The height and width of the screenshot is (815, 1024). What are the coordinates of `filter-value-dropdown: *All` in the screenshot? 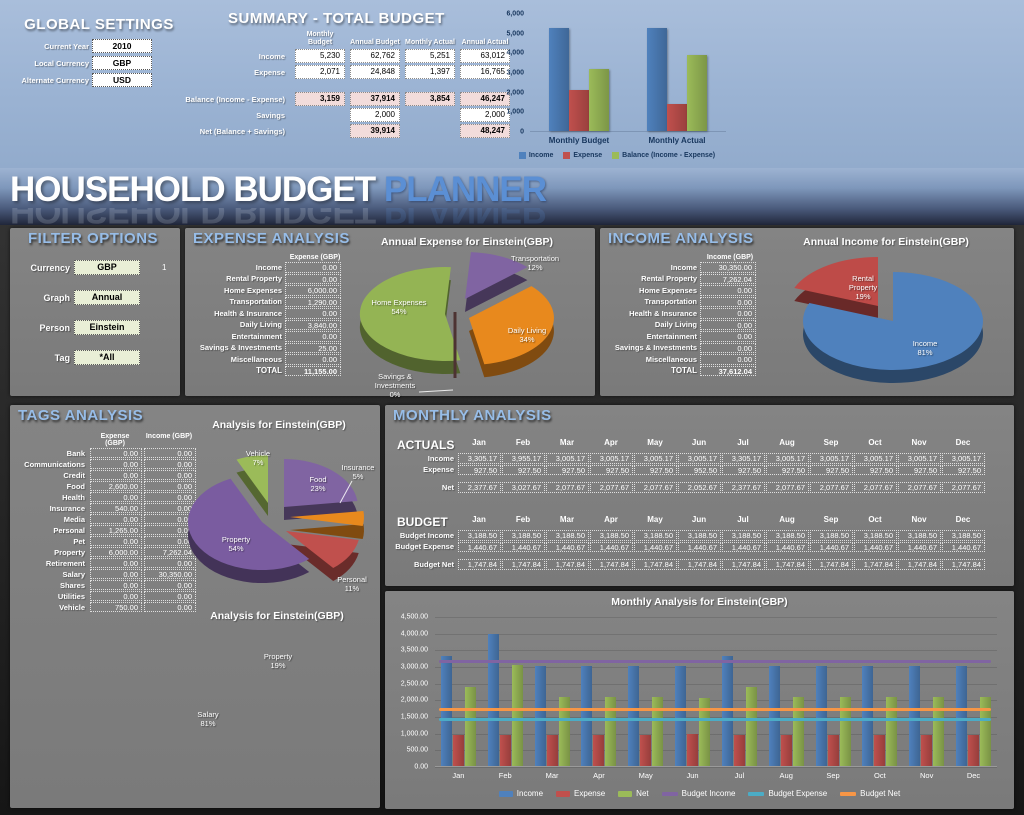 It's located at (107, 357).